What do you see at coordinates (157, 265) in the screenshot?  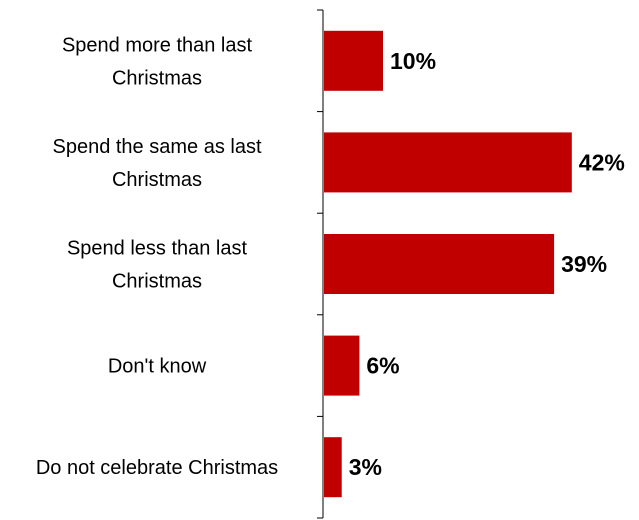 I see `category-label: Spend less than last Christmas` at bounding box center [157, 265].